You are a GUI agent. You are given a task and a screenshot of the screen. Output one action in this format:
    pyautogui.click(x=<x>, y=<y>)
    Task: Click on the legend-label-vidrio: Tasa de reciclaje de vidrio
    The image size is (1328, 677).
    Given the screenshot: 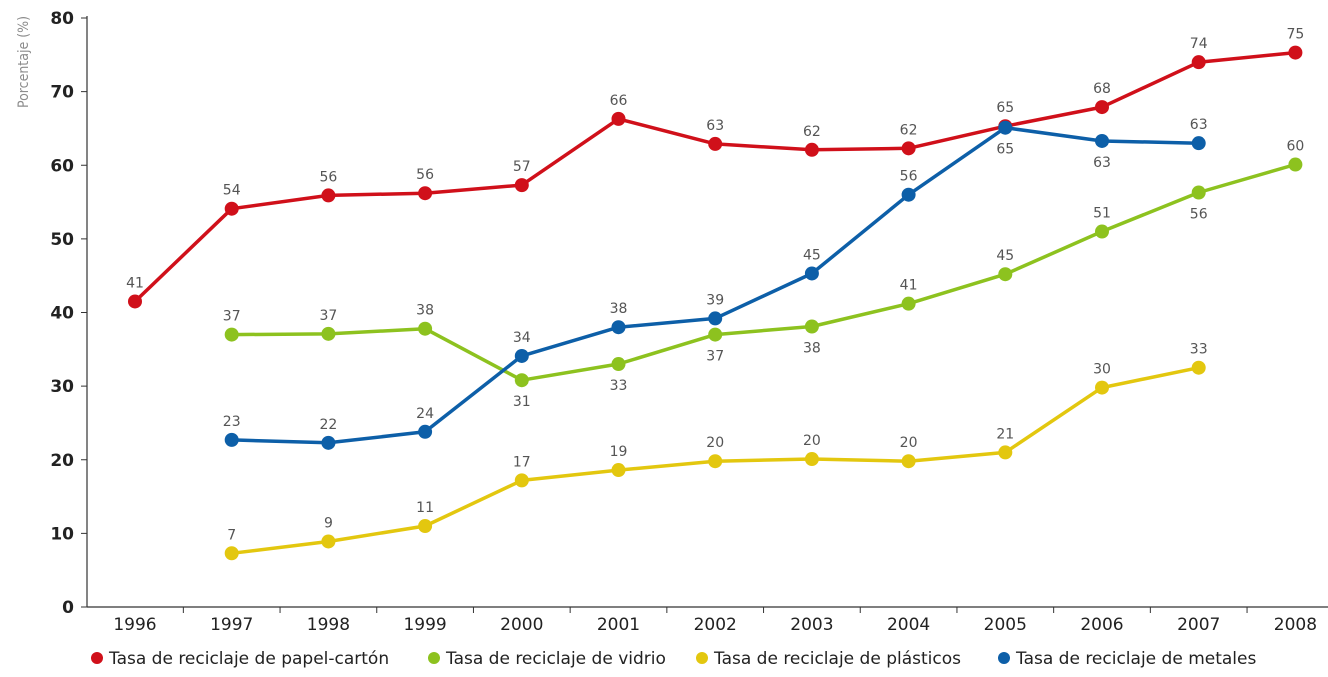 What is the action you would take?
    pyautogui.click(x=555, y=659)
    